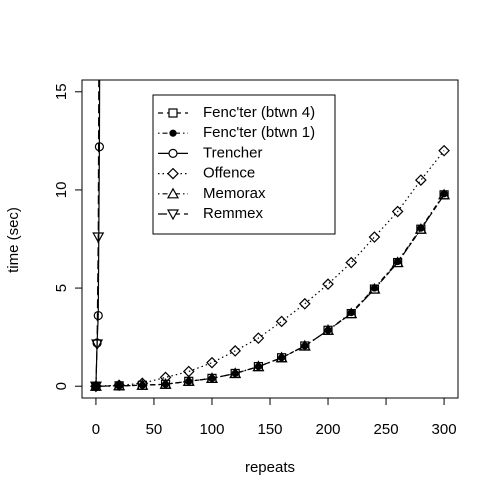  Describe the element at coordinates (444, 429) in the screenshot. I see `x-tick-label: 300` at that location.